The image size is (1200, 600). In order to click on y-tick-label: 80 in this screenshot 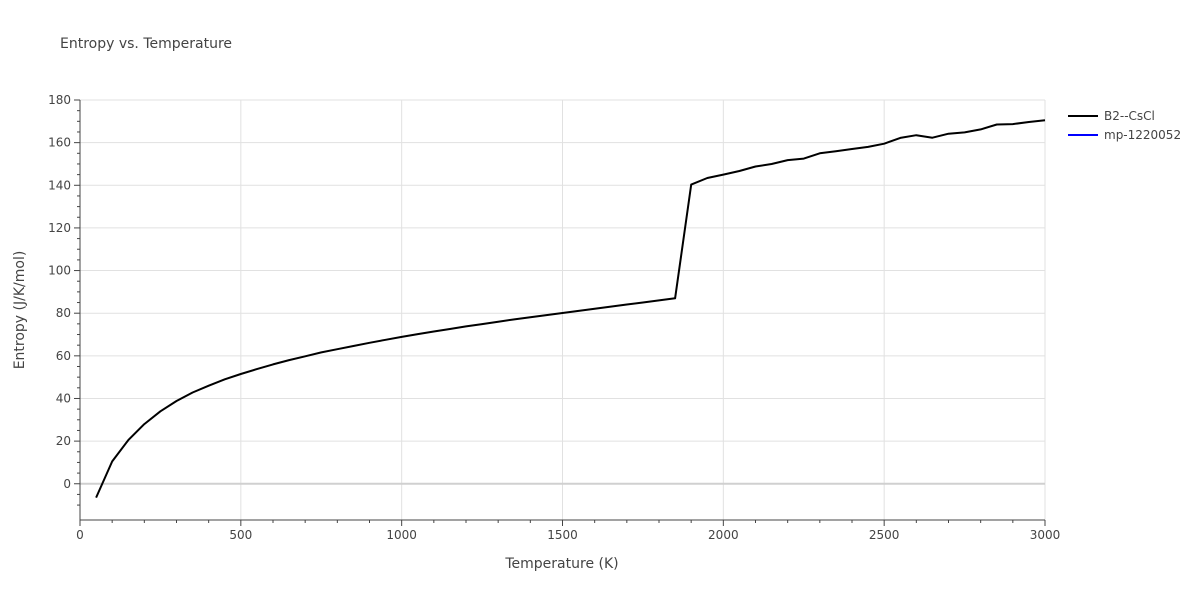, I will do `click(63, 313)`.